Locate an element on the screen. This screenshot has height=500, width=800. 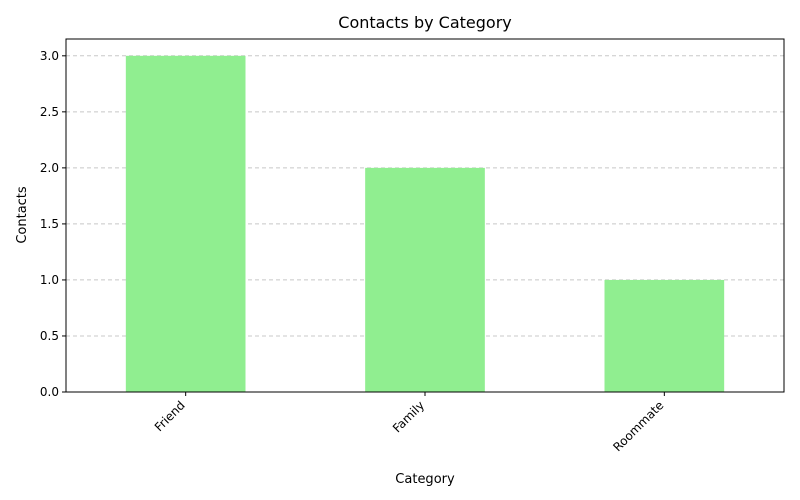
y-axis-title: Contacts is located at coordinates (22, 215).